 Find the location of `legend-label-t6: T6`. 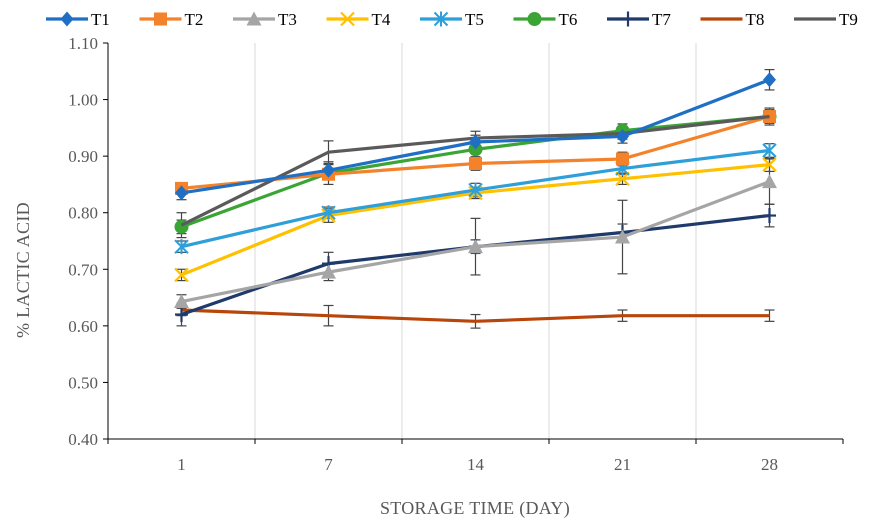

legend-label-t6: T6 is located at coordinates (568, 19).